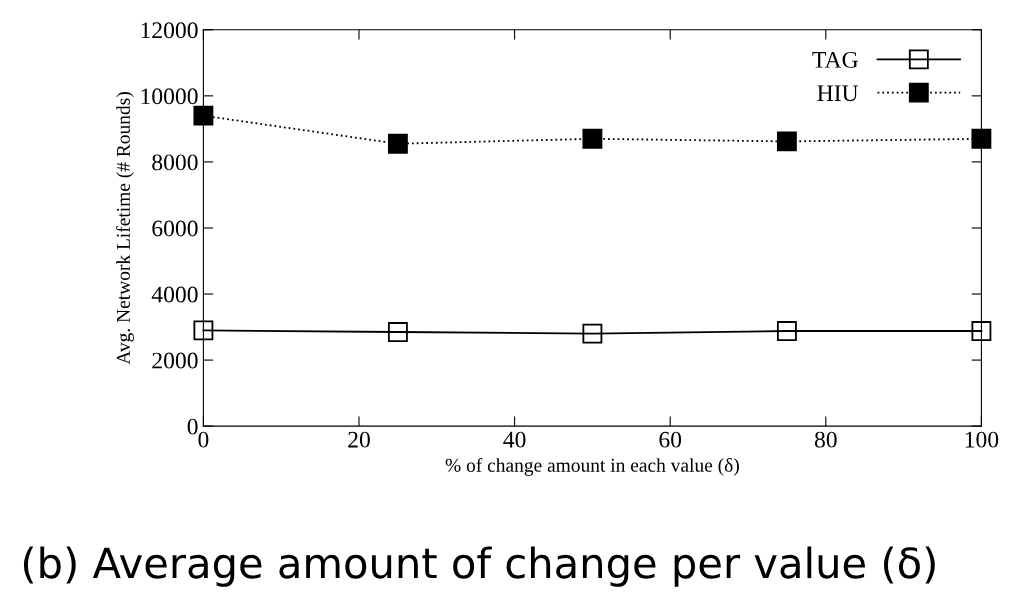  What do you see at coordinates (359, 439) in the screenshot?
I see `x-tick-label: 20` at bounding box center [359, 439].